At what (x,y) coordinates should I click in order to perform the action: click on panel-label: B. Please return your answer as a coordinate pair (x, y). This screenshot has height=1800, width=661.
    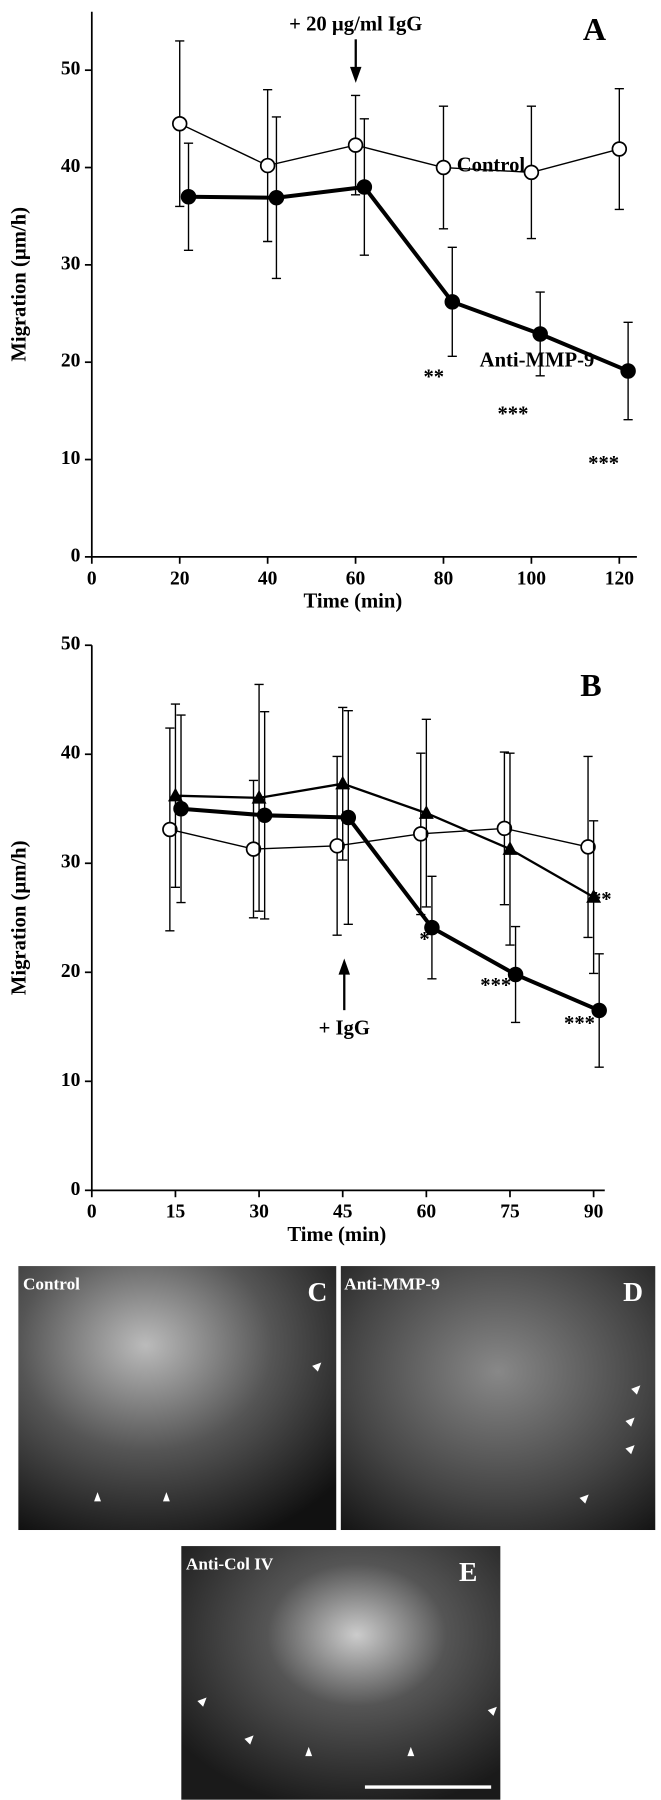
    Looking at the image, I should click on (590, 685).